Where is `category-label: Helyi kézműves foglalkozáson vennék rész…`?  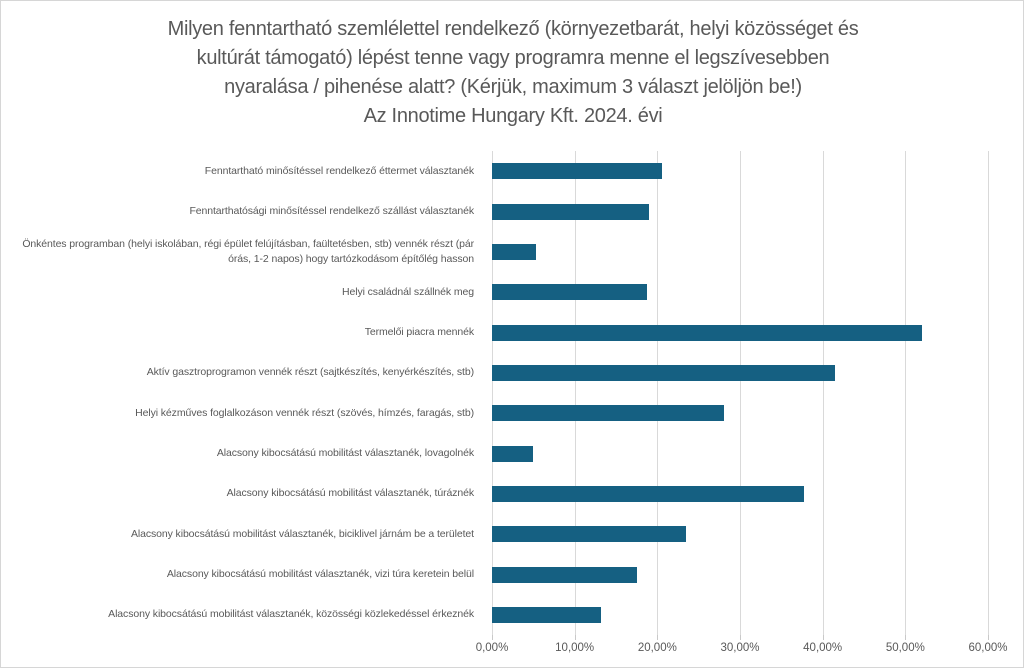 category-label: Helyi kézműves foglalkozáson vennék rész… is located at coordinates (304, 412).